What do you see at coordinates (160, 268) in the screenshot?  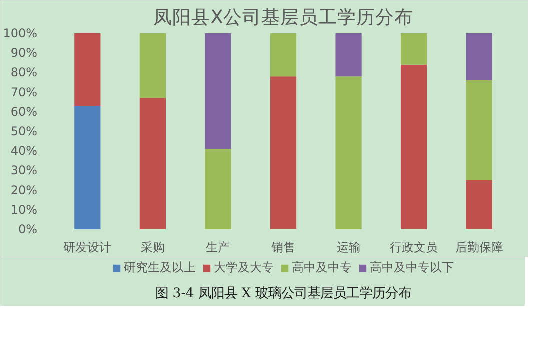 I see `legend-label: 研究生及以上` at bounding box center [160, 268].